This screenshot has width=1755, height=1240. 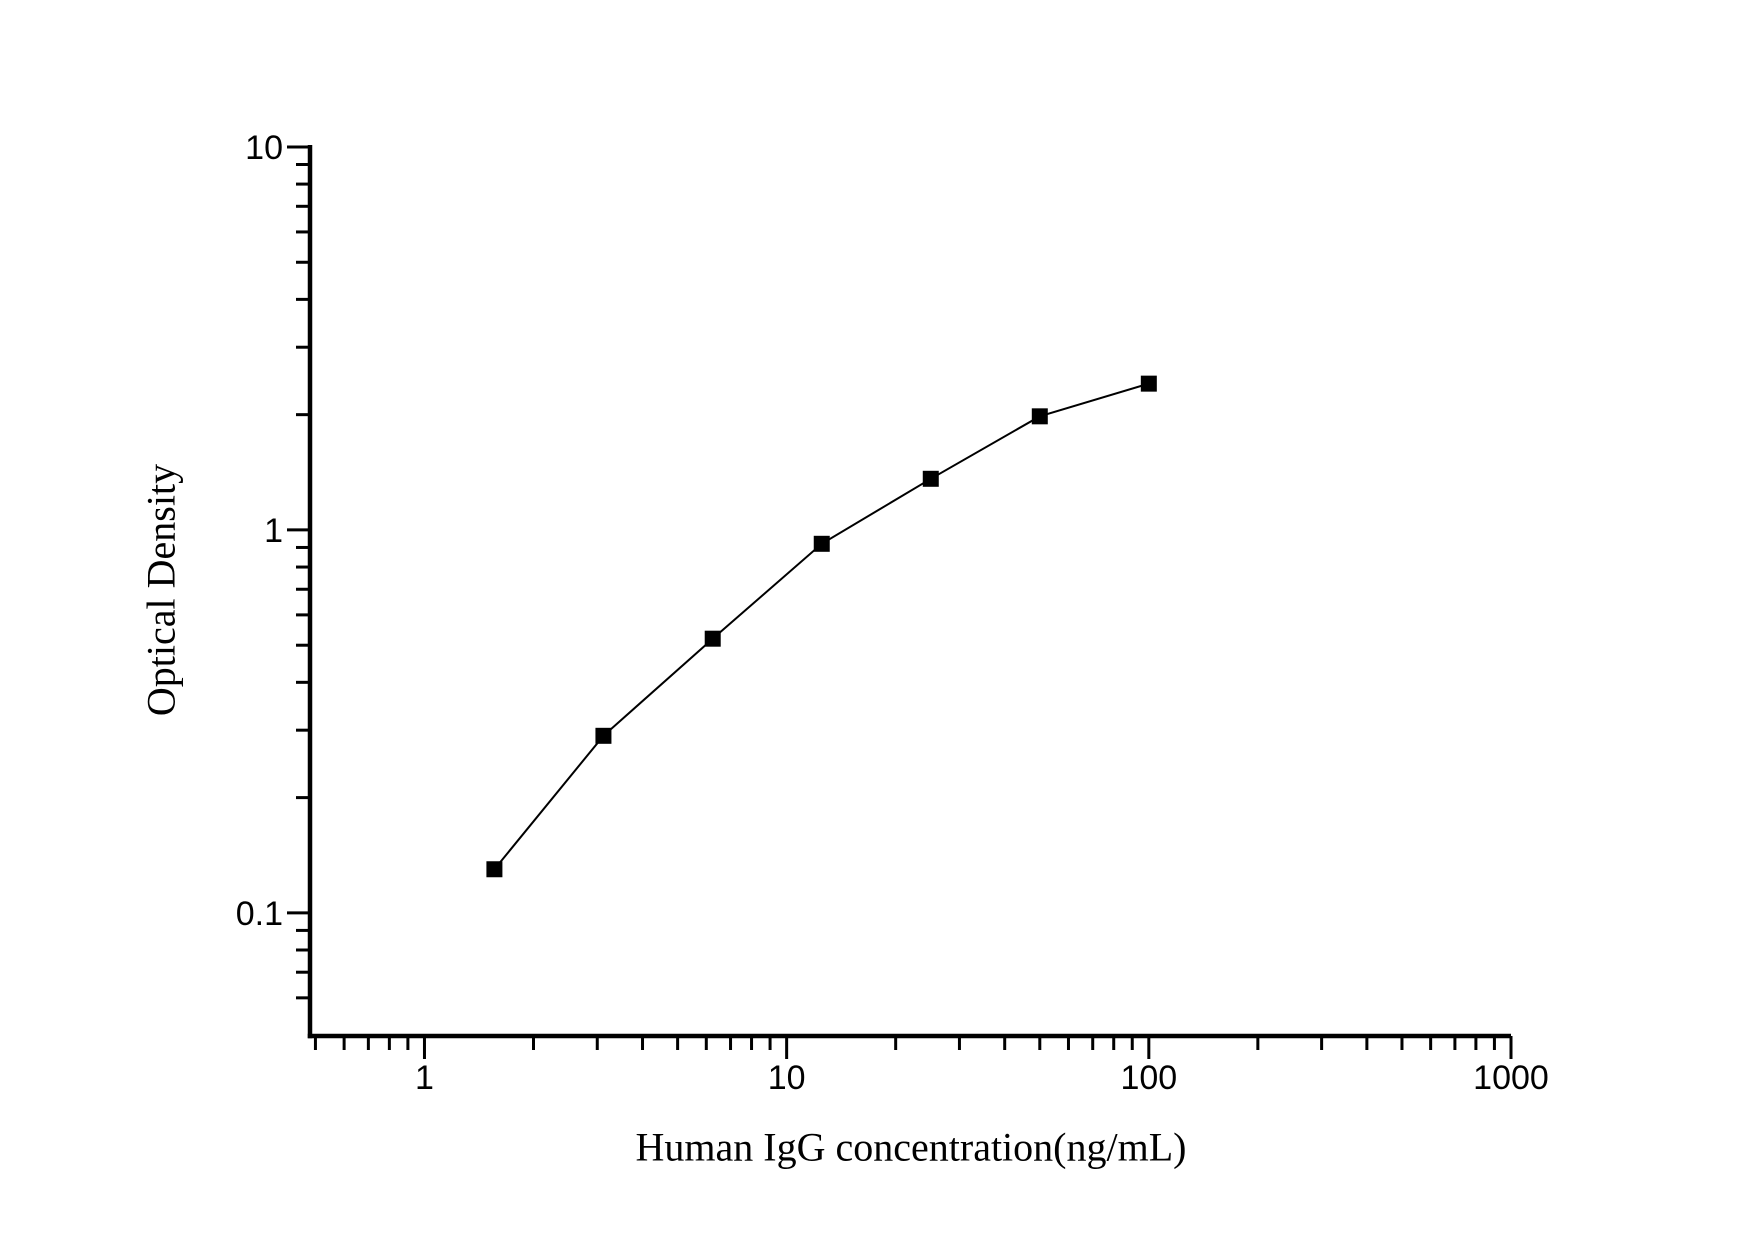 What do you see at coordinates (1511, 1078) in the screenshot?
I see `x-tick-label: 1000` at bounding box center [1511, 1078].